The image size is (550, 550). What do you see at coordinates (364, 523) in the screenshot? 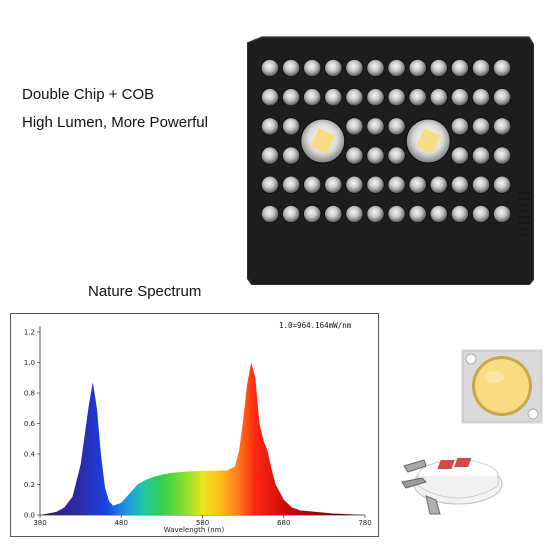
I see `x-tick-label: 780` at bounding box center [364, 523].